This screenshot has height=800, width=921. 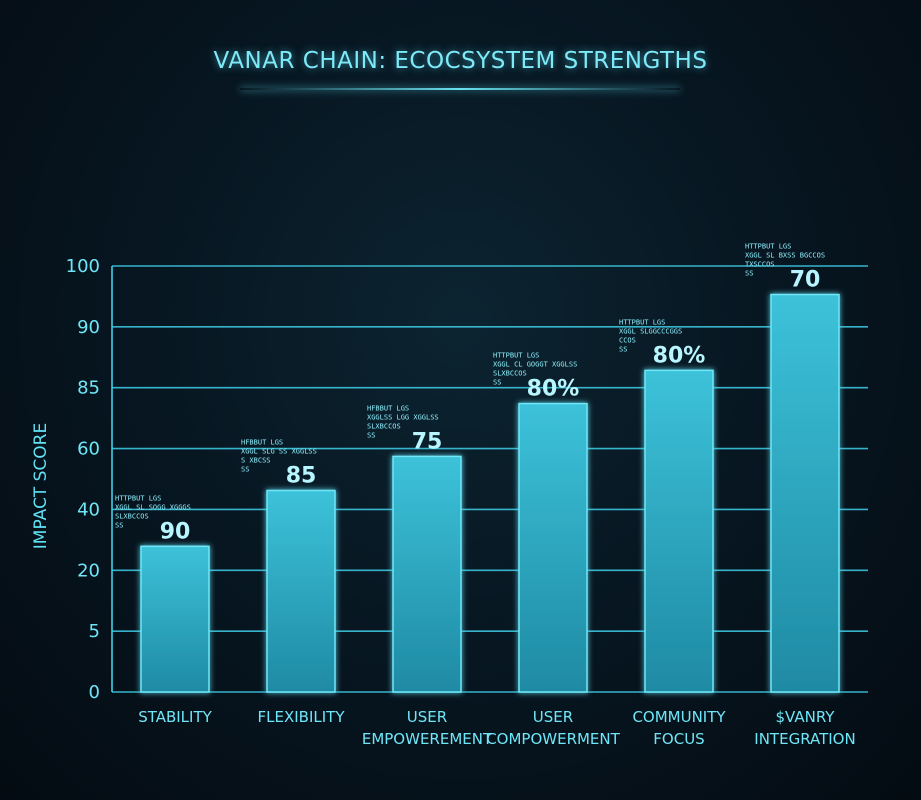 What do you see at coordinates (403, 417) in the screenshot?
I see `bar-annotation-line: XGGLSS LGG XGGLSS` at bounding box center [403, 417].